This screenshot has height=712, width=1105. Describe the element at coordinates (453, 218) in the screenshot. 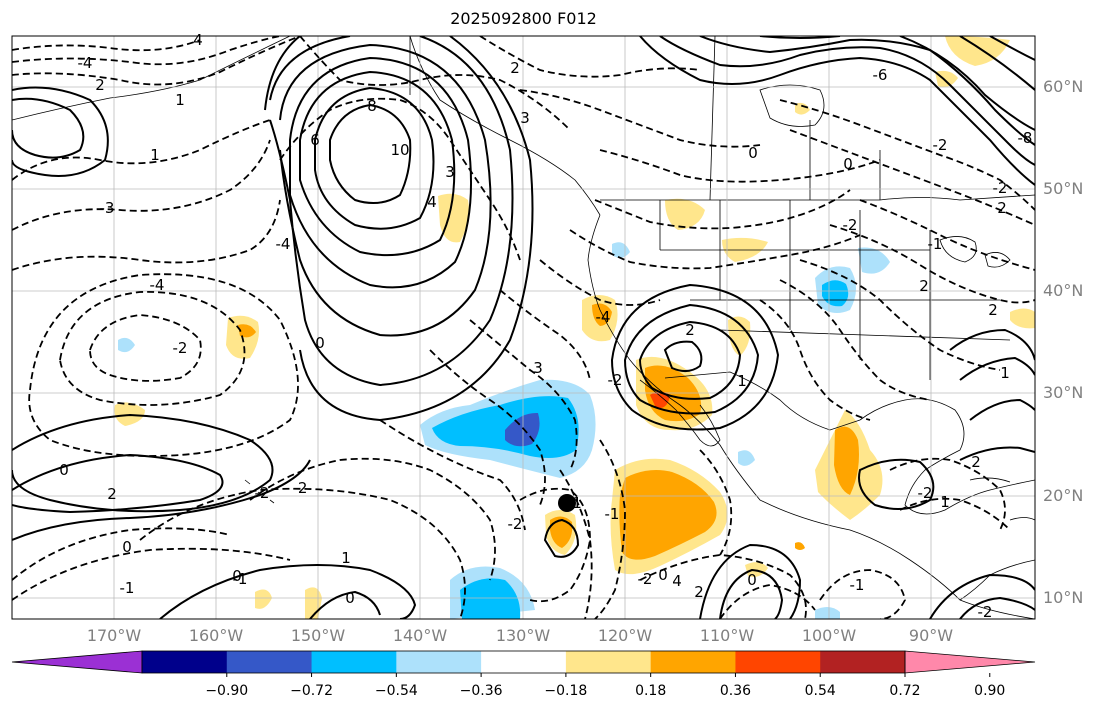

I see `yellow-blob-pacific-ne` at that location.